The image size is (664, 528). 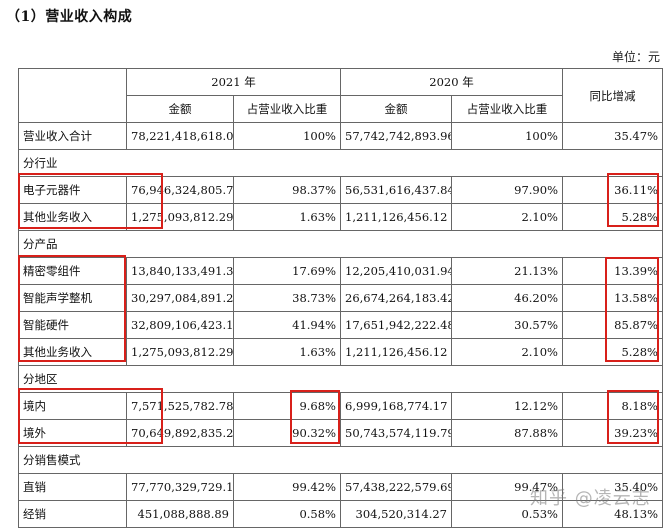 I want to click on ratio-2020: 97.90%, so click(x=507, y=190).